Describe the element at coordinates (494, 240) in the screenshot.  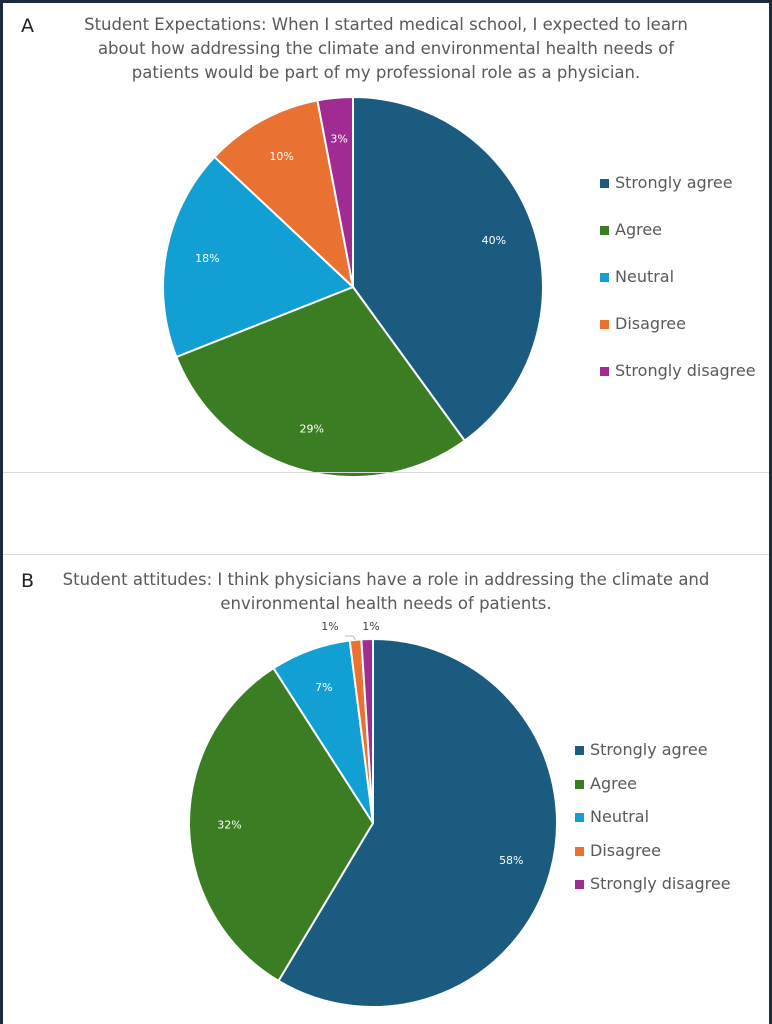
I see `data-label-strongly-agree: 40%` at that location.